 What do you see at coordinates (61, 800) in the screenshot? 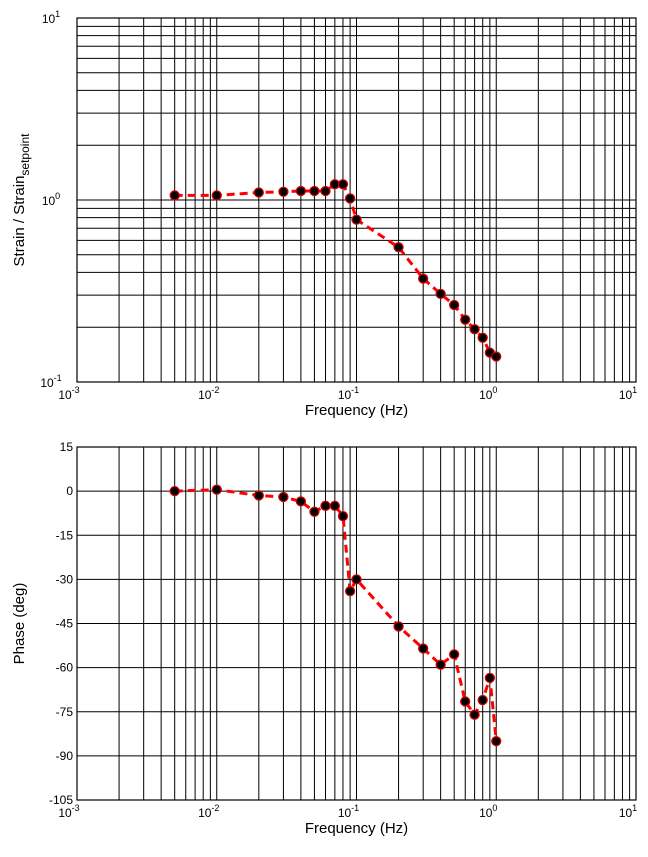
I see `chart2-y-tick-label: -105` at bounding box center [61, 800].